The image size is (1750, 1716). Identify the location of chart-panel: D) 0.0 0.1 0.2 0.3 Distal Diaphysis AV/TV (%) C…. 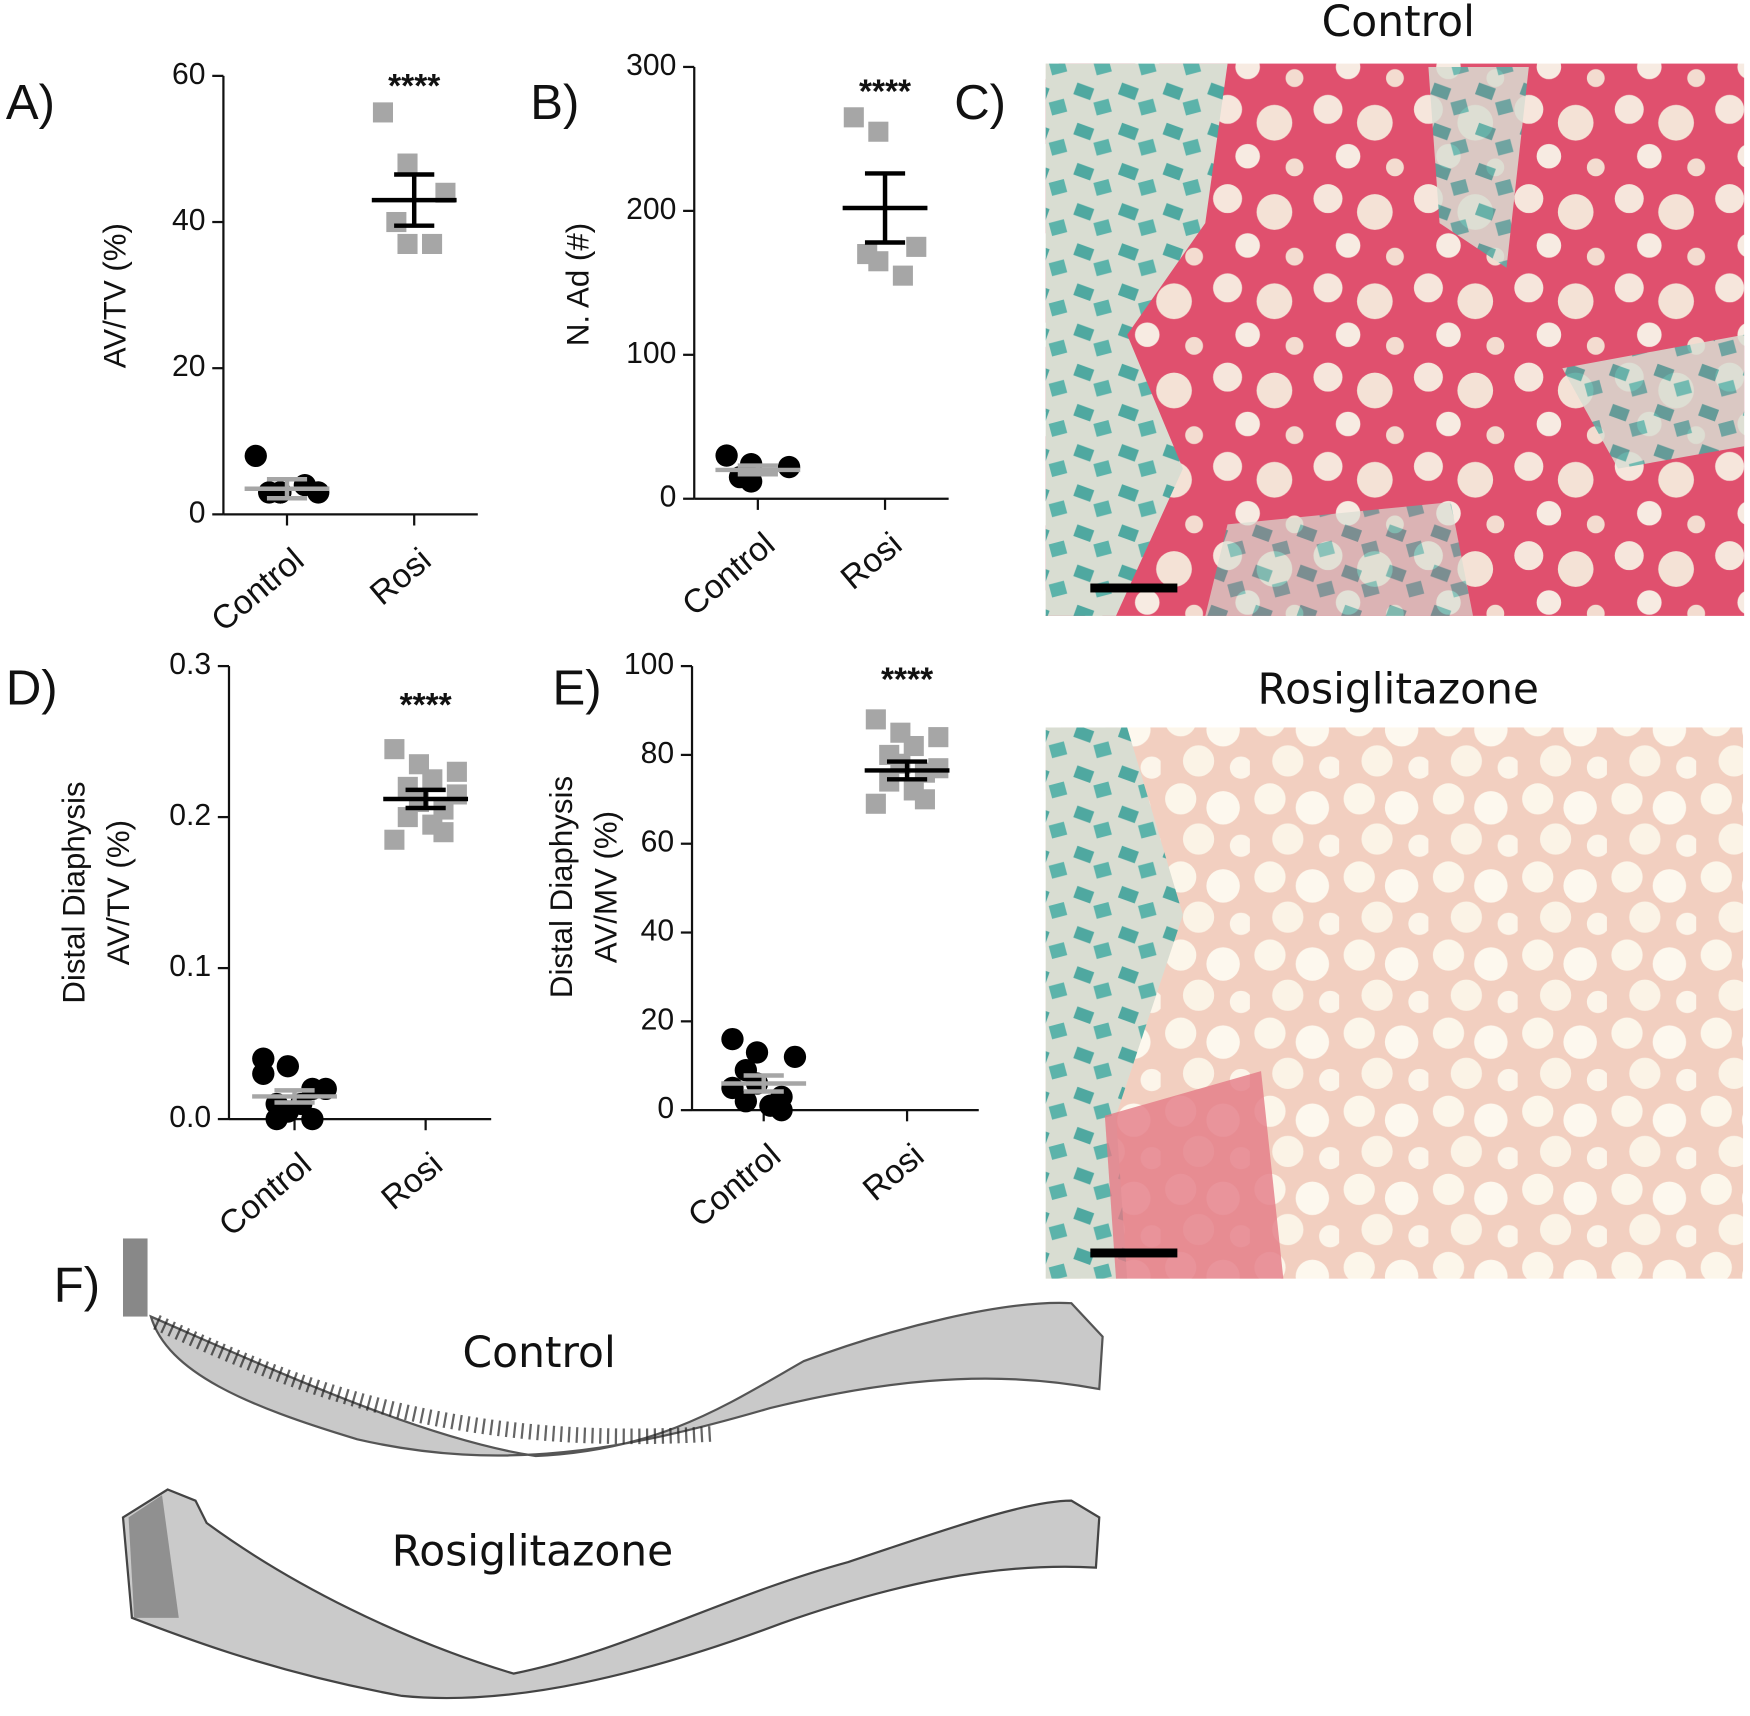
(249, 946).